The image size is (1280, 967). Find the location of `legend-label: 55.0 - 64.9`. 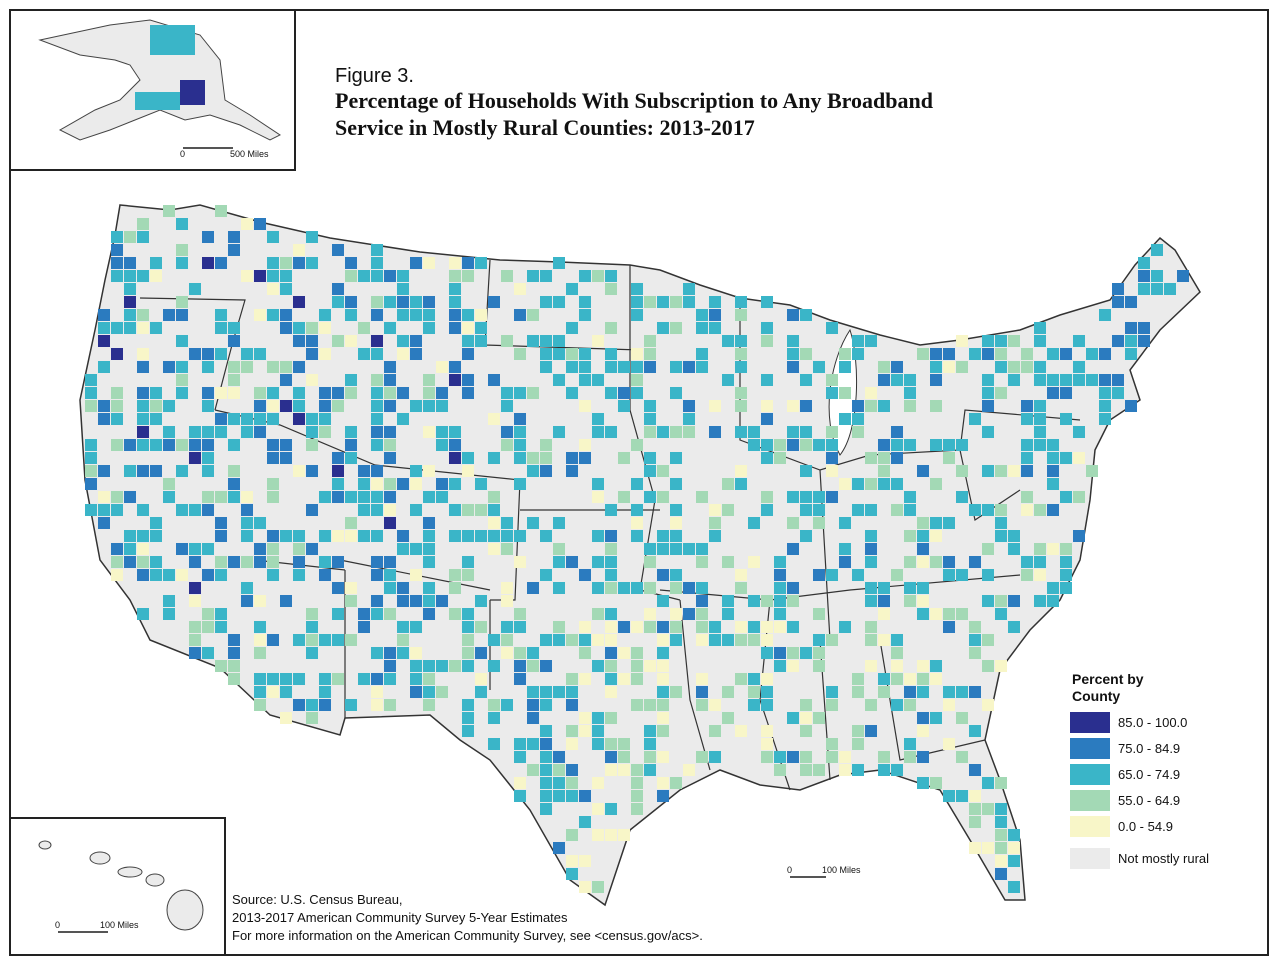

legend-label: 55.0 - 64.9 is located at coordinates (1149, 800).